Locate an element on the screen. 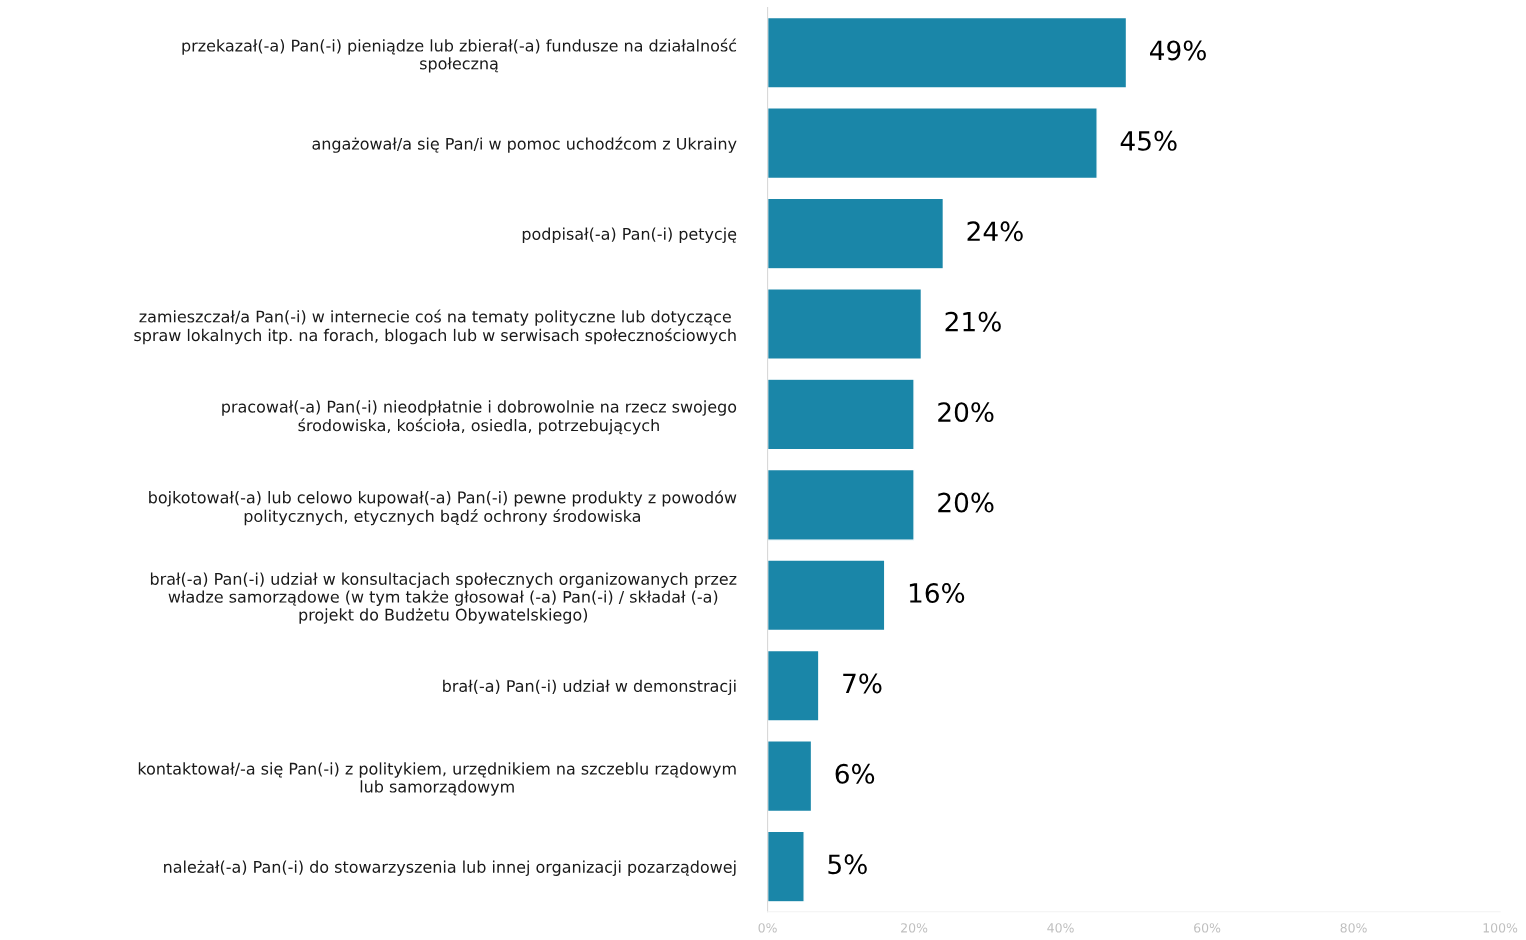  x-tick-label: 40% is located at coordinates (1060, 928).